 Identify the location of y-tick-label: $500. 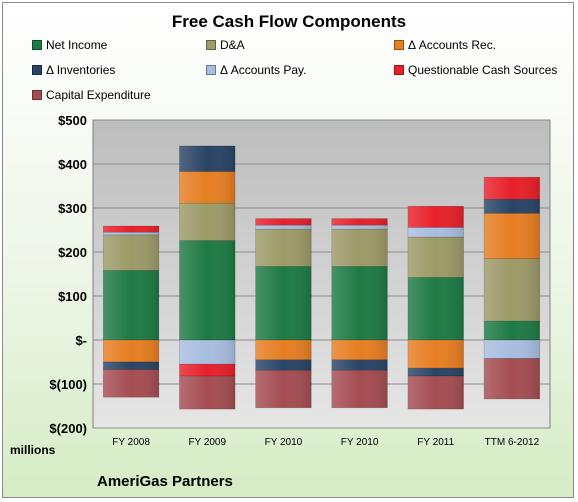
(72, 120).